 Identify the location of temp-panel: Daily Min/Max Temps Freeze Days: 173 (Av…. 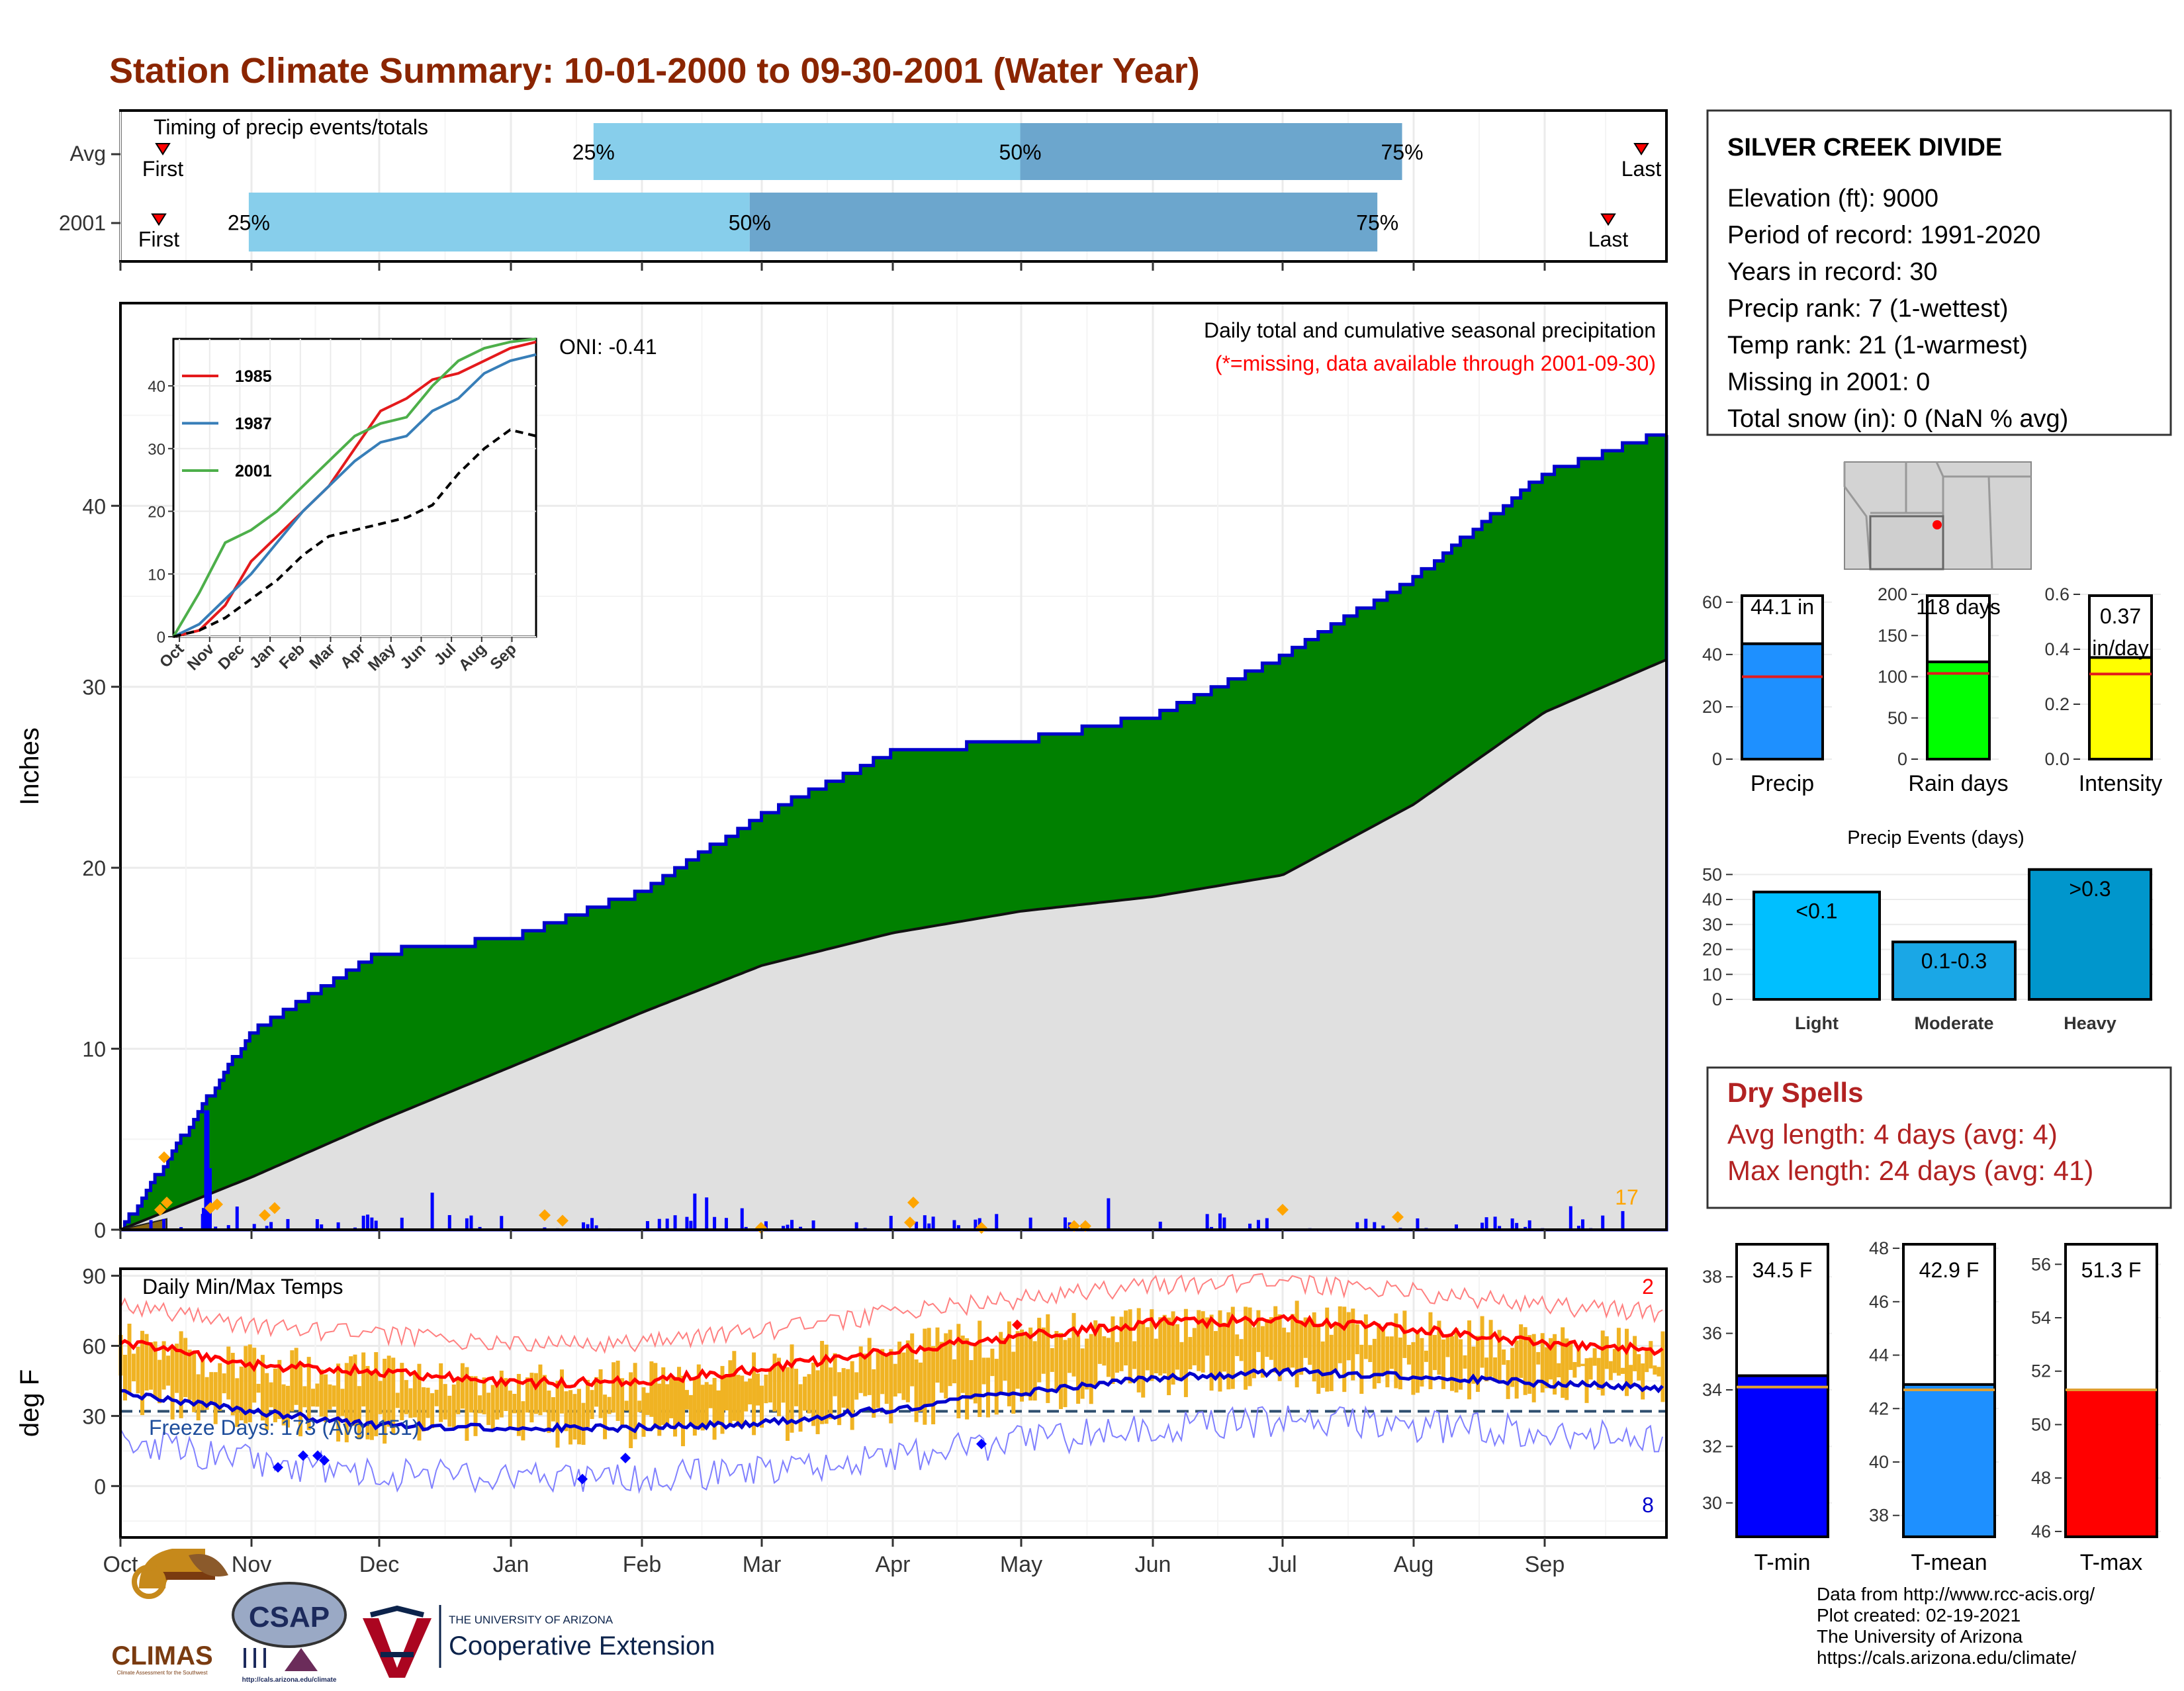
(840, 1421).